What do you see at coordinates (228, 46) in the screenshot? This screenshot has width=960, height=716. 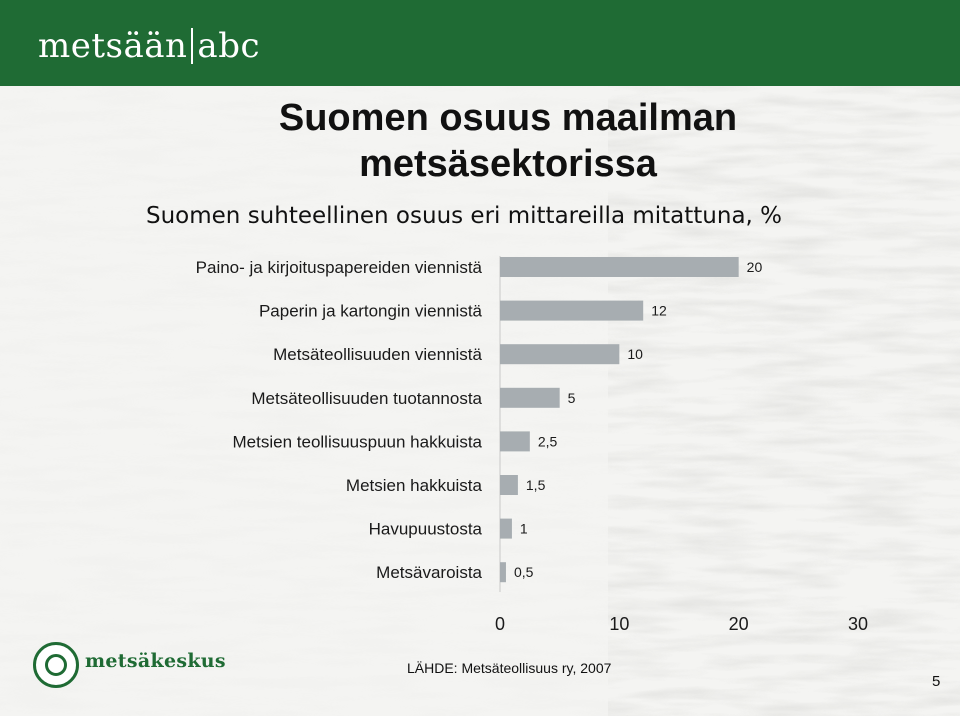 I see `brand-logo-right: abc` at bounding box center [228, 46].